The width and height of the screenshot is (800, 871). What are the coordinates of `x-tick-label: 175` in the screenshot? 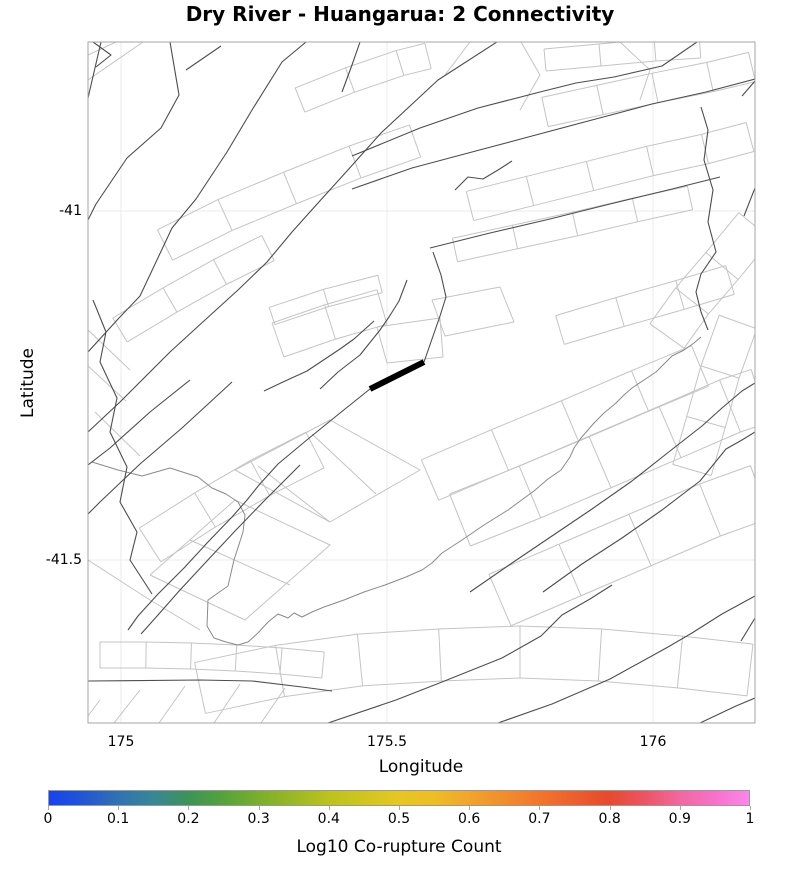 It's located at (121, 742).